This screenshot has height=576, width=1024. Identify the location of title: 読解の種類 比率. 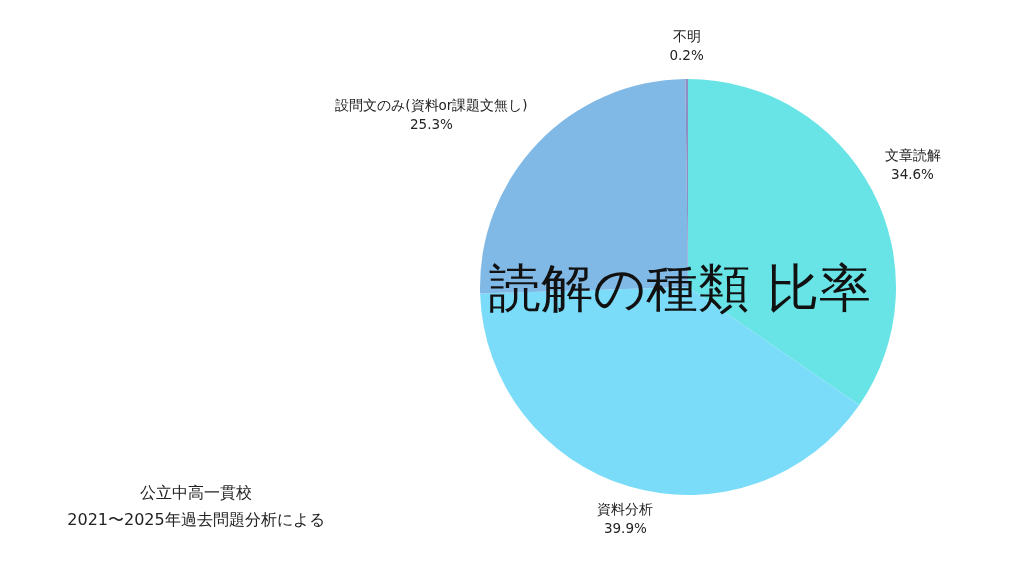
(680, 288).